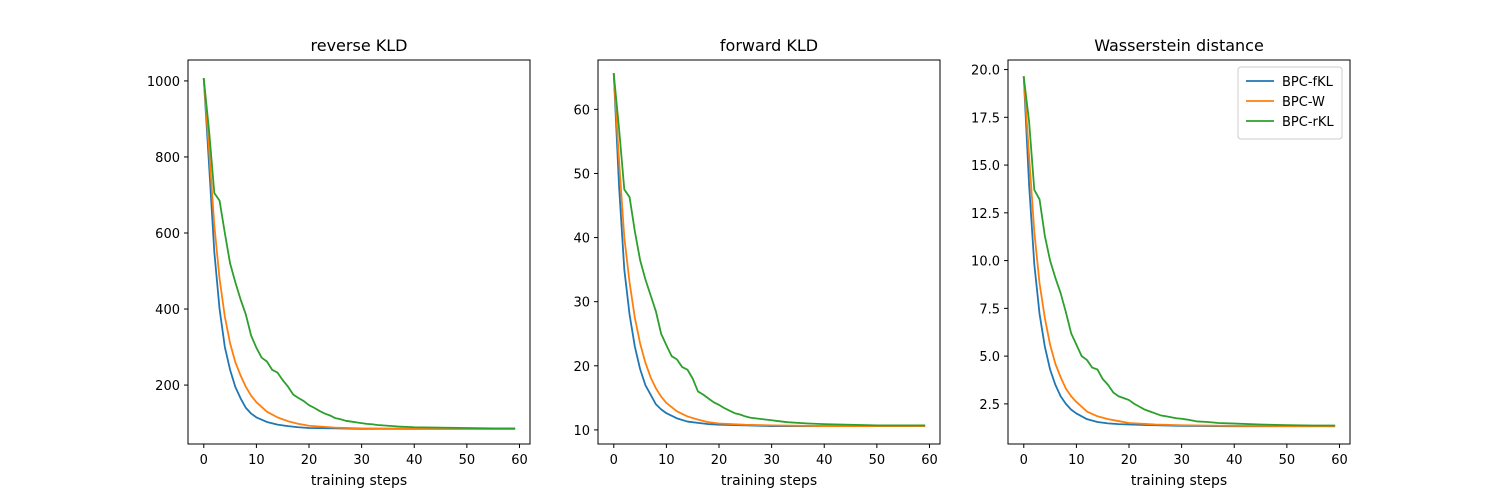  I want to click on y-tick-label: 2.5, so click(989, 405).